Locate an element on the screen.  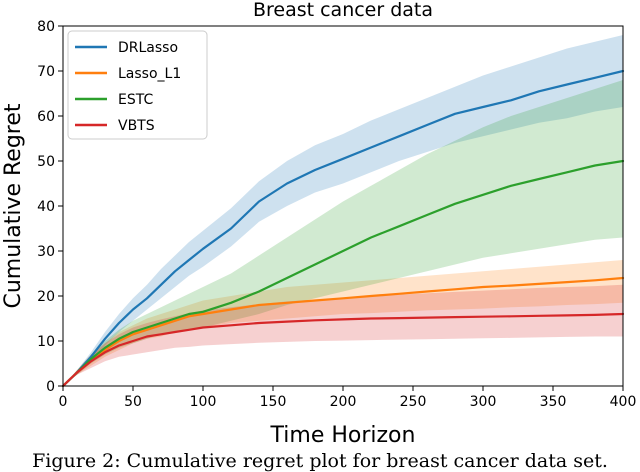
y-axis-ticks: 0 10 20 30 40 50 60 70 80 is located at coordinates (50, 207).